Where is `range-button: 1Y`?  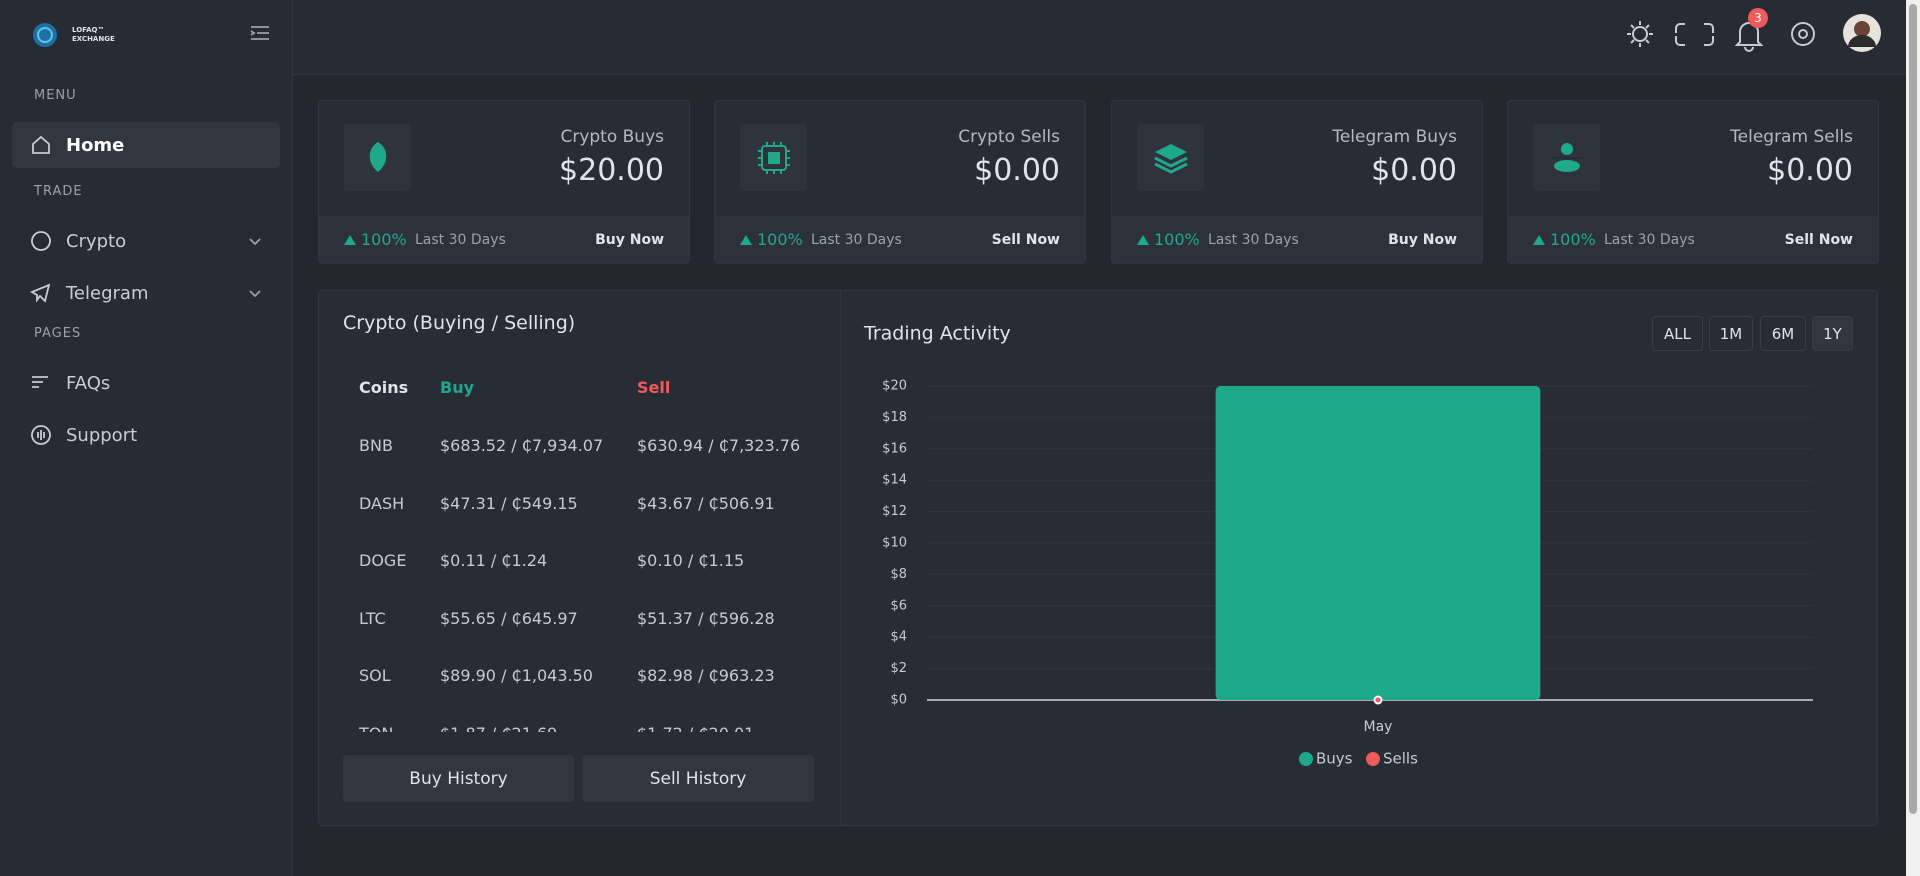 range-button: 1Y is located at coordinates (1832, 333).